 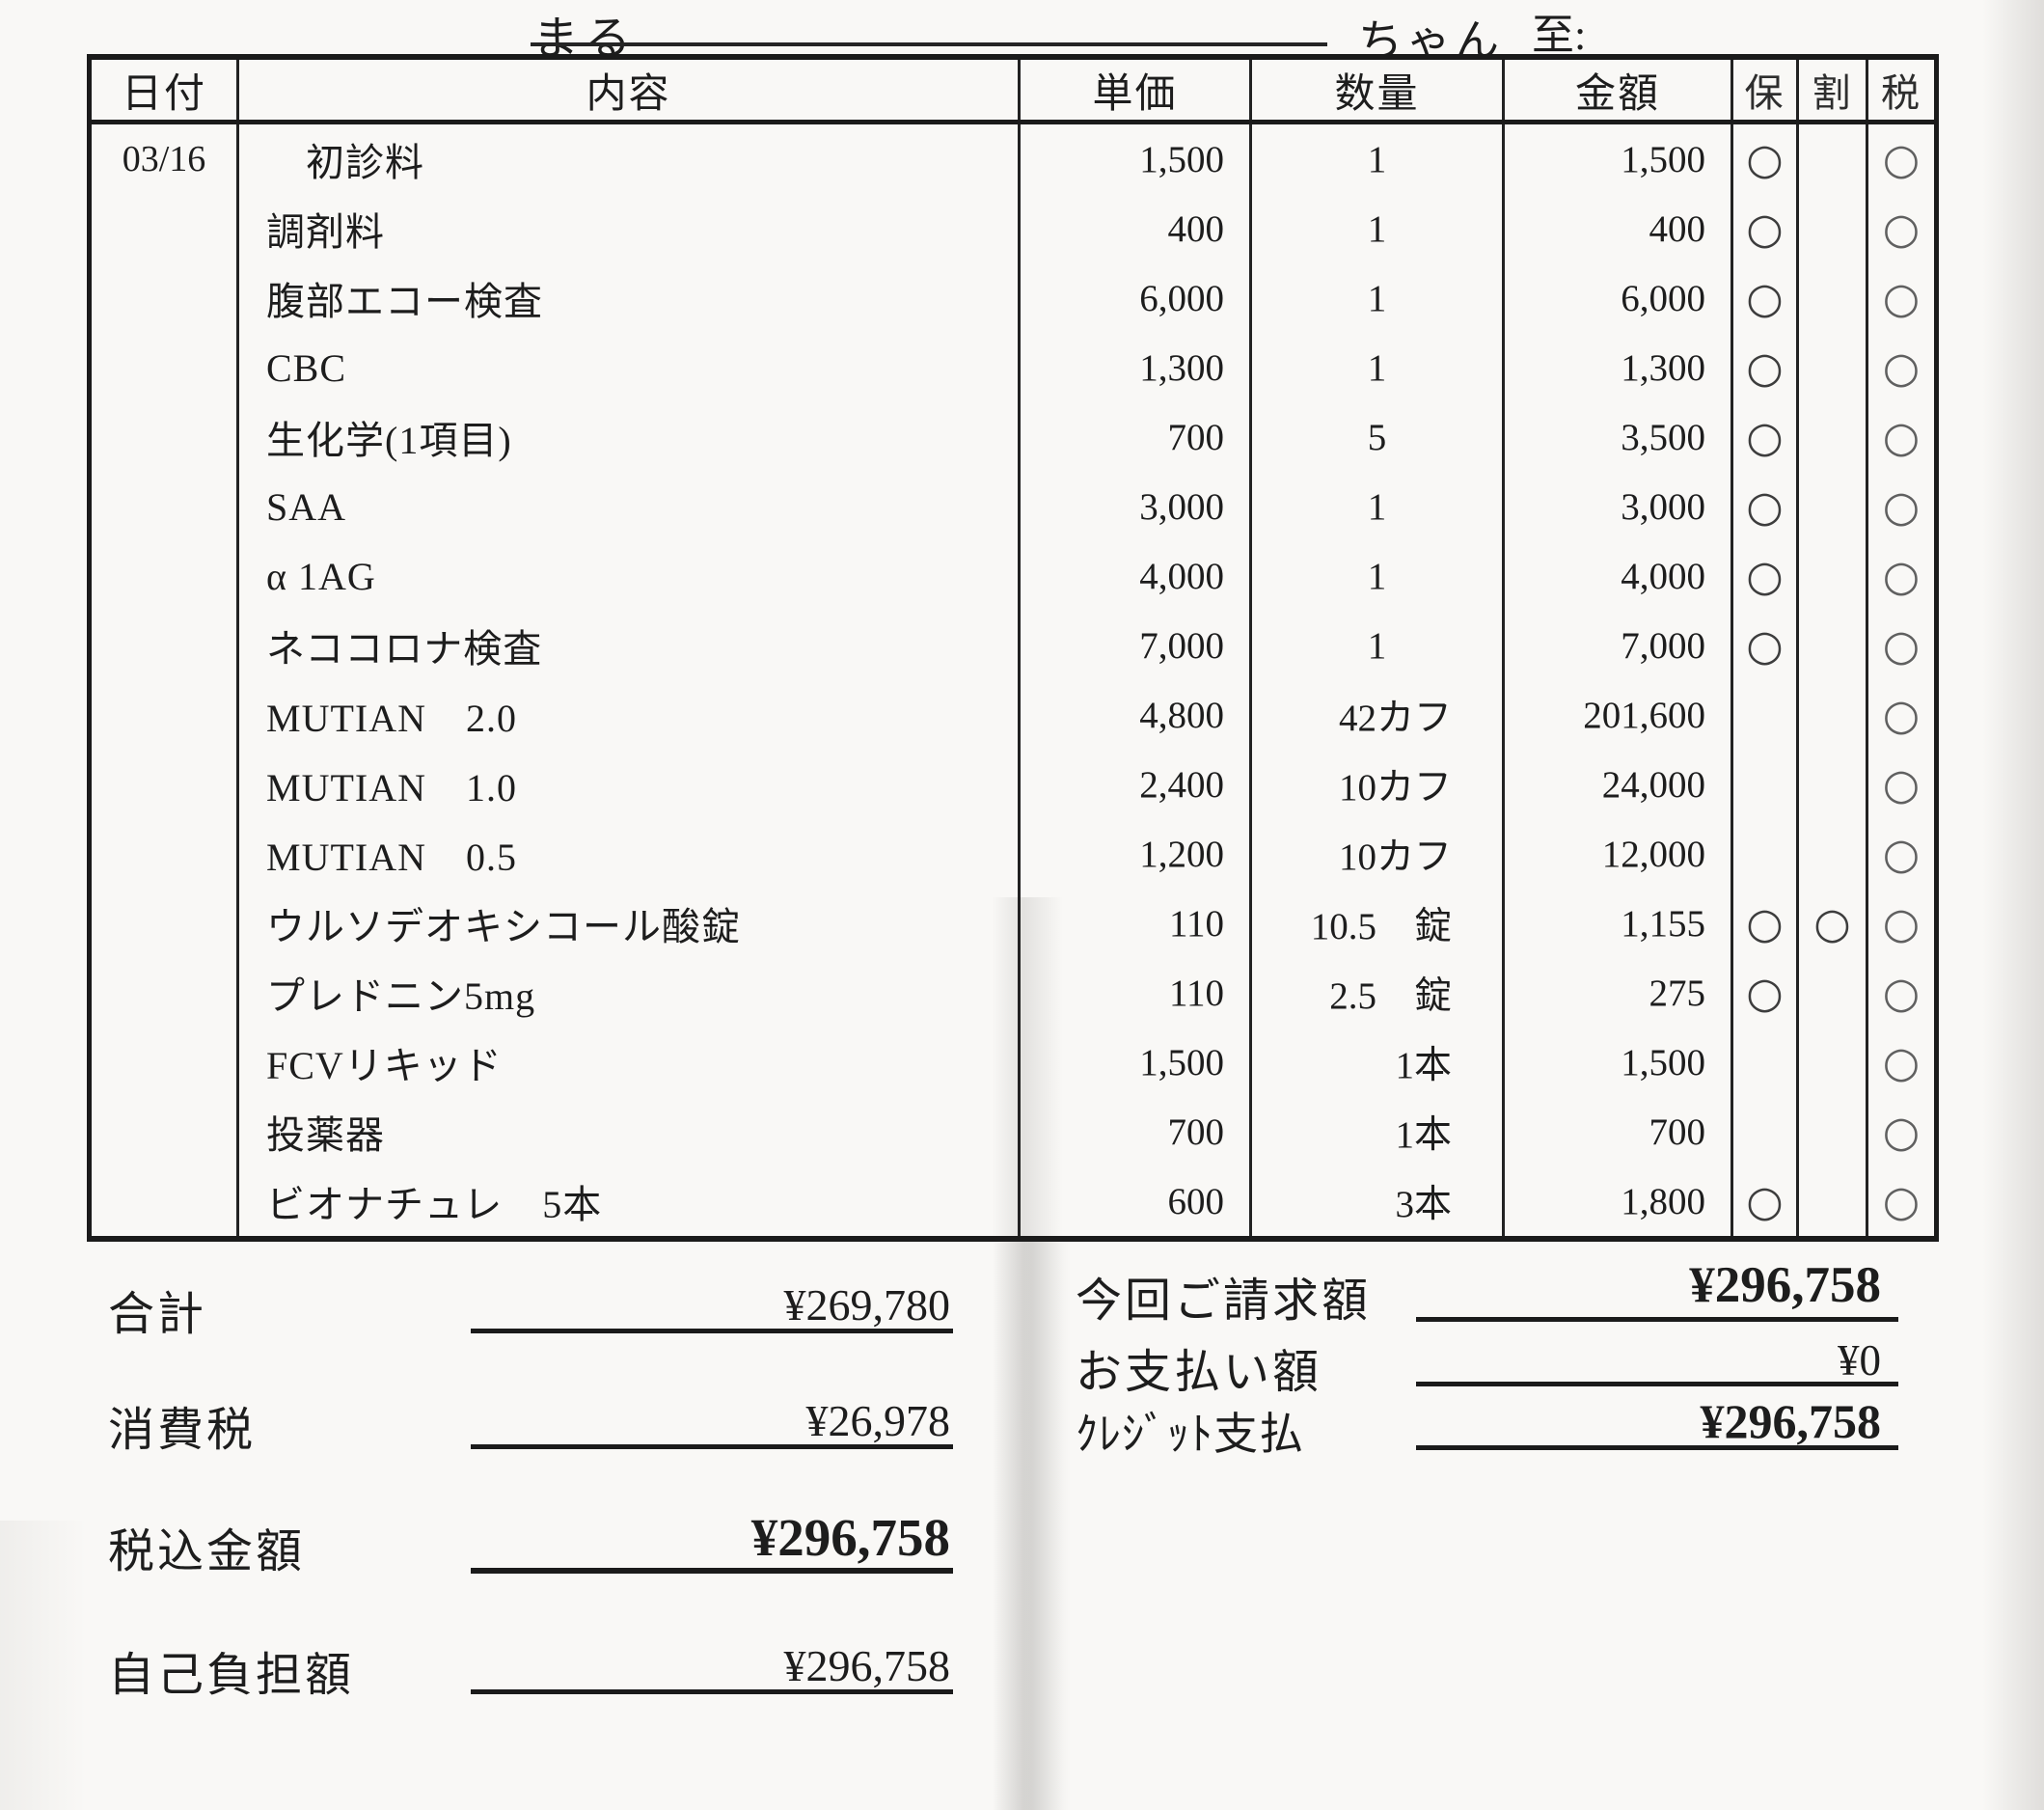 I want to click on row-amount: 6,000, so click(x=1619, y=298).